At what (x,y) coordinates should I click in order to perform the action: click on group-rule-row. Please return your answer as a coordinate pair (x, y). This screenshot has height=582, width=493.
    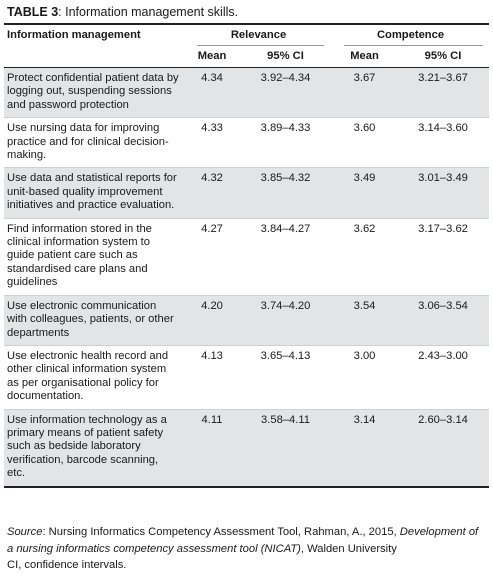
    Looking at the image, I should click on (246, 45).